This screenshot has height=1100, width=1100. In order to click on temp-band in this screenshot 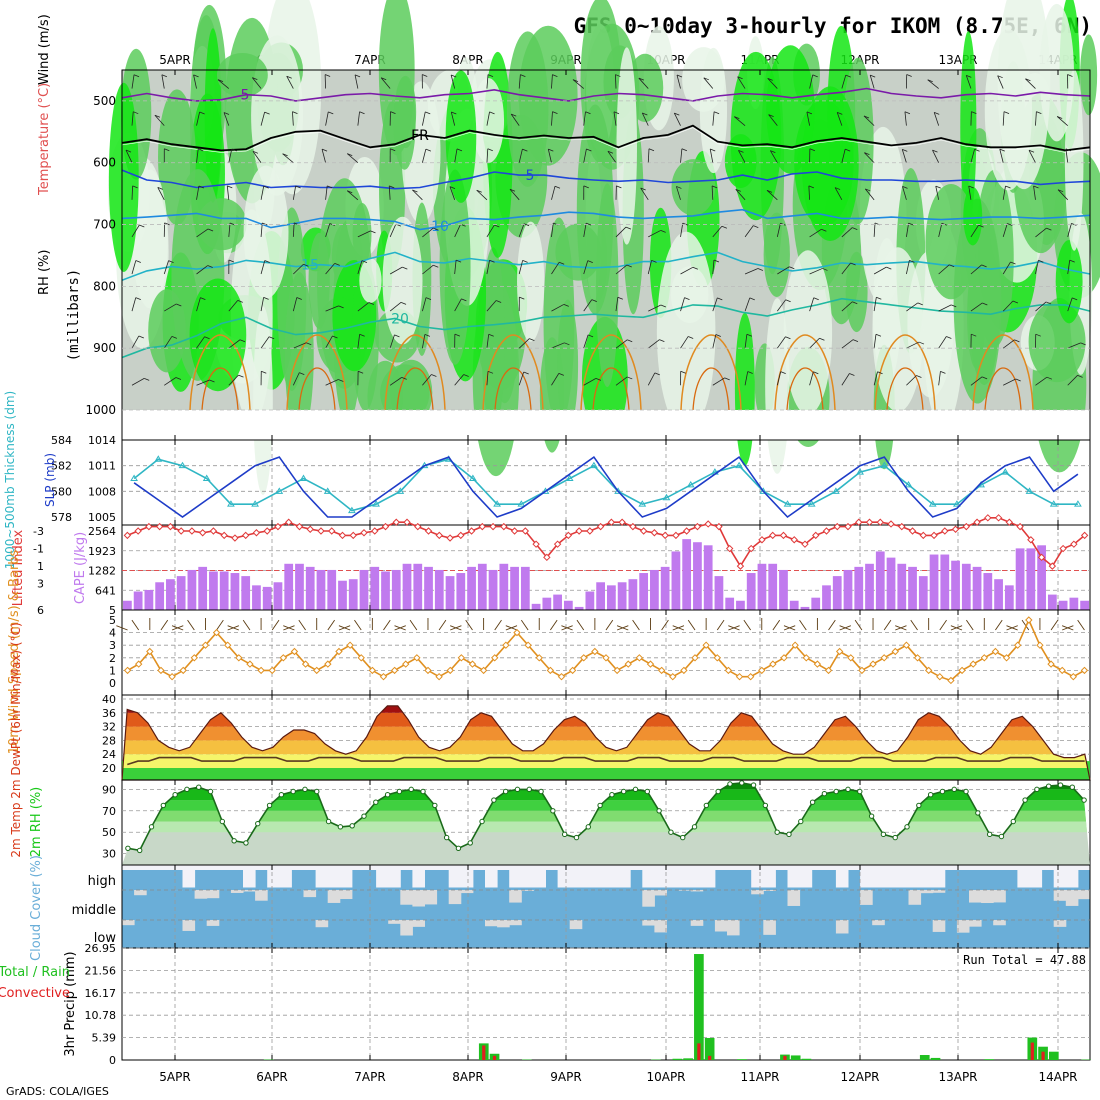, I will do `click(606, 733)`.